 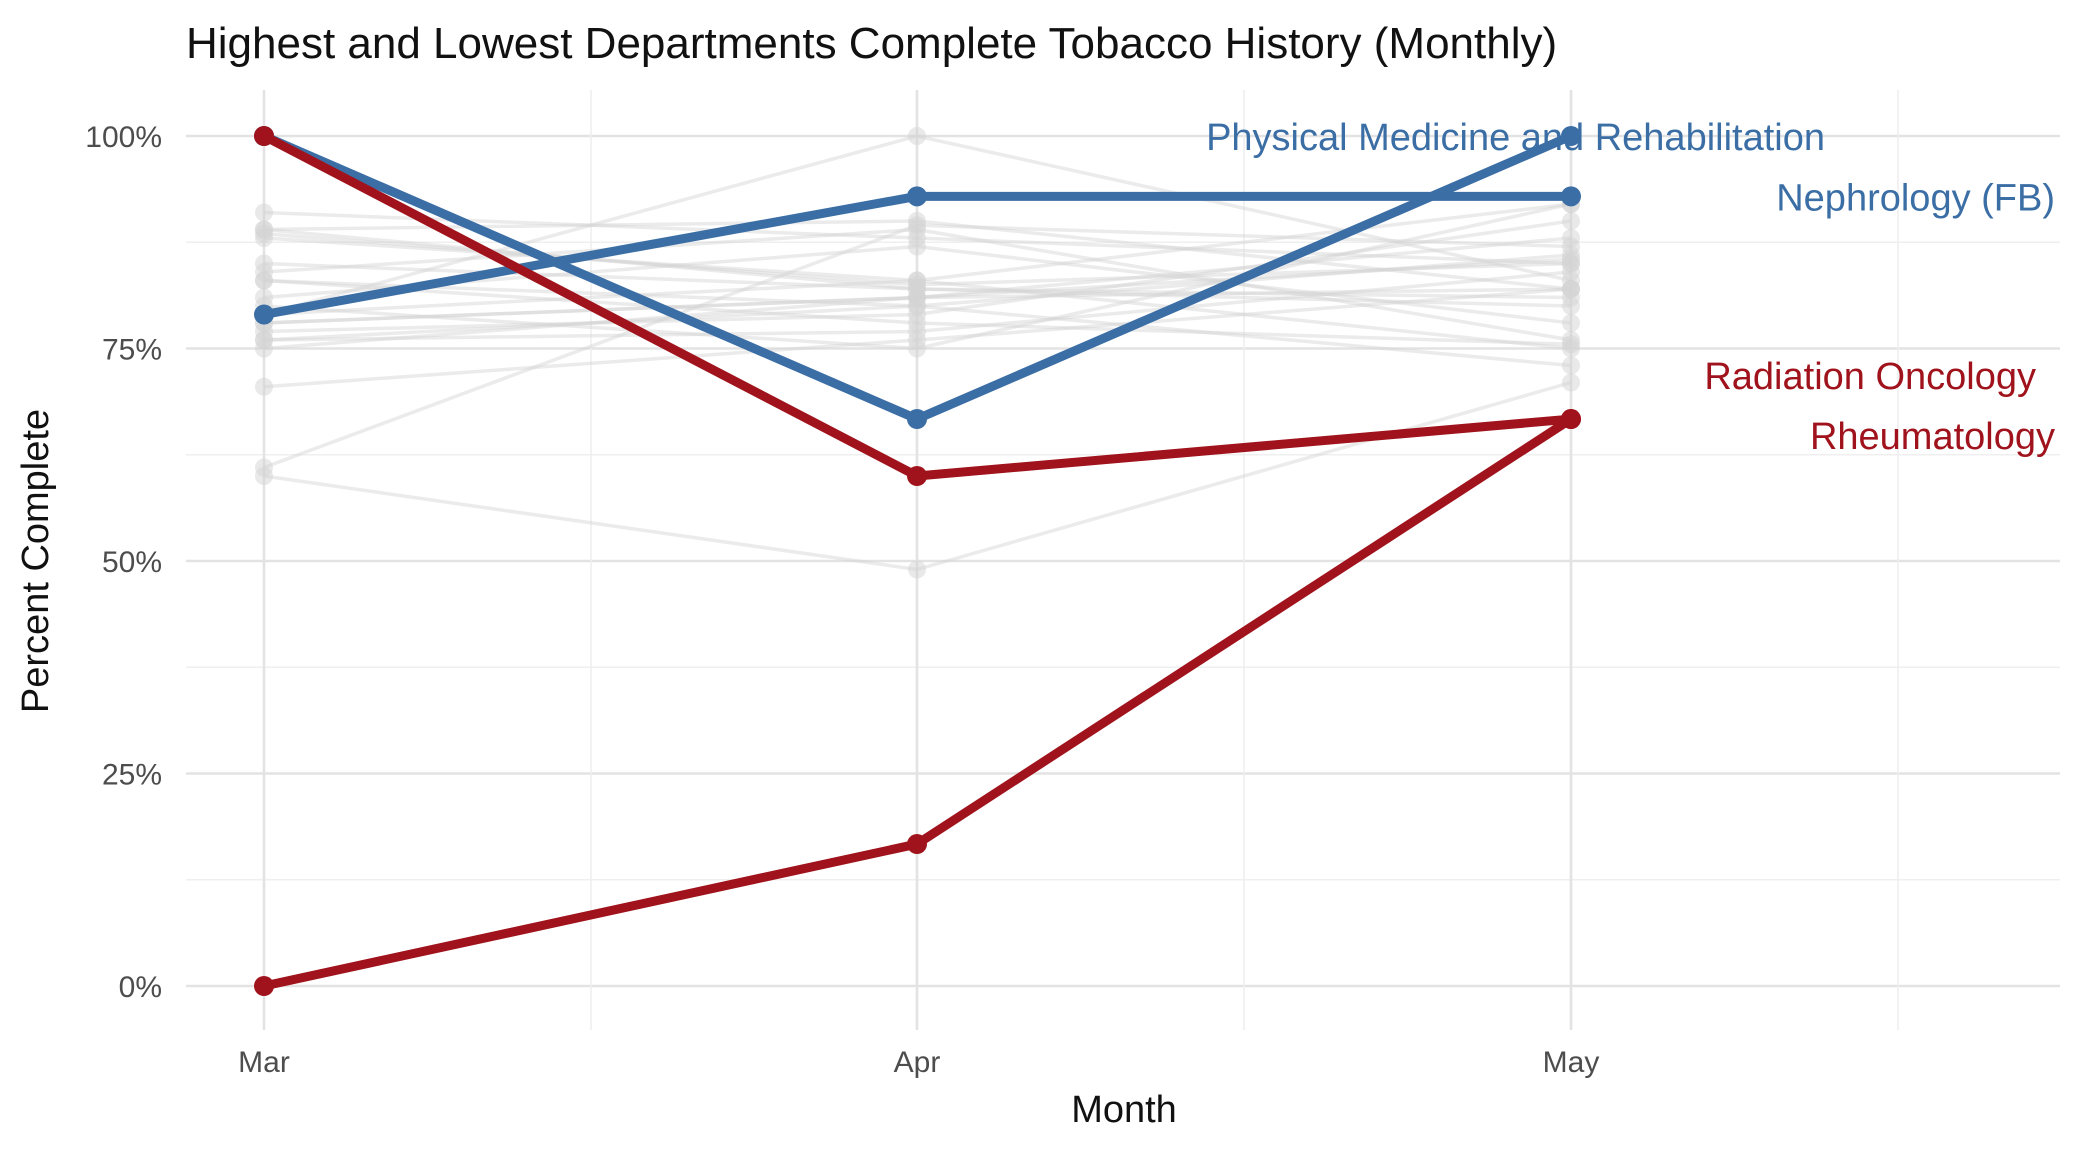 What do you see at coordinates (132, 562) in the screenshot?
I see `y-tick-label: 50%` at bounding box center [132, 562].